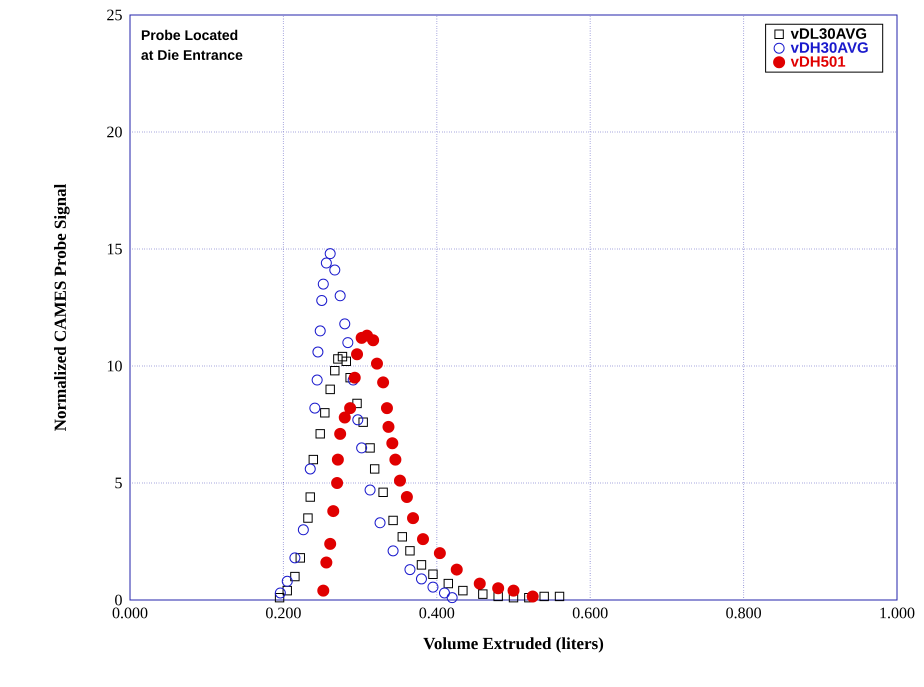  What do you see at coordinates (115, 366) in the screenshot?
I see `y-tick-label: 10` at bounding box center [115, 366].